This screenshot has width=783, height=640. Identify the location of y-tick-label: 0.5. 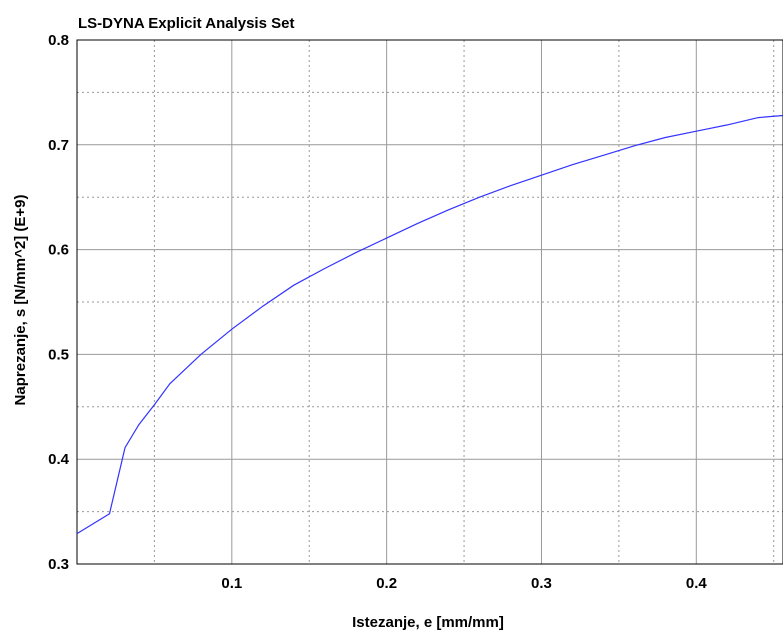
(58, 354).